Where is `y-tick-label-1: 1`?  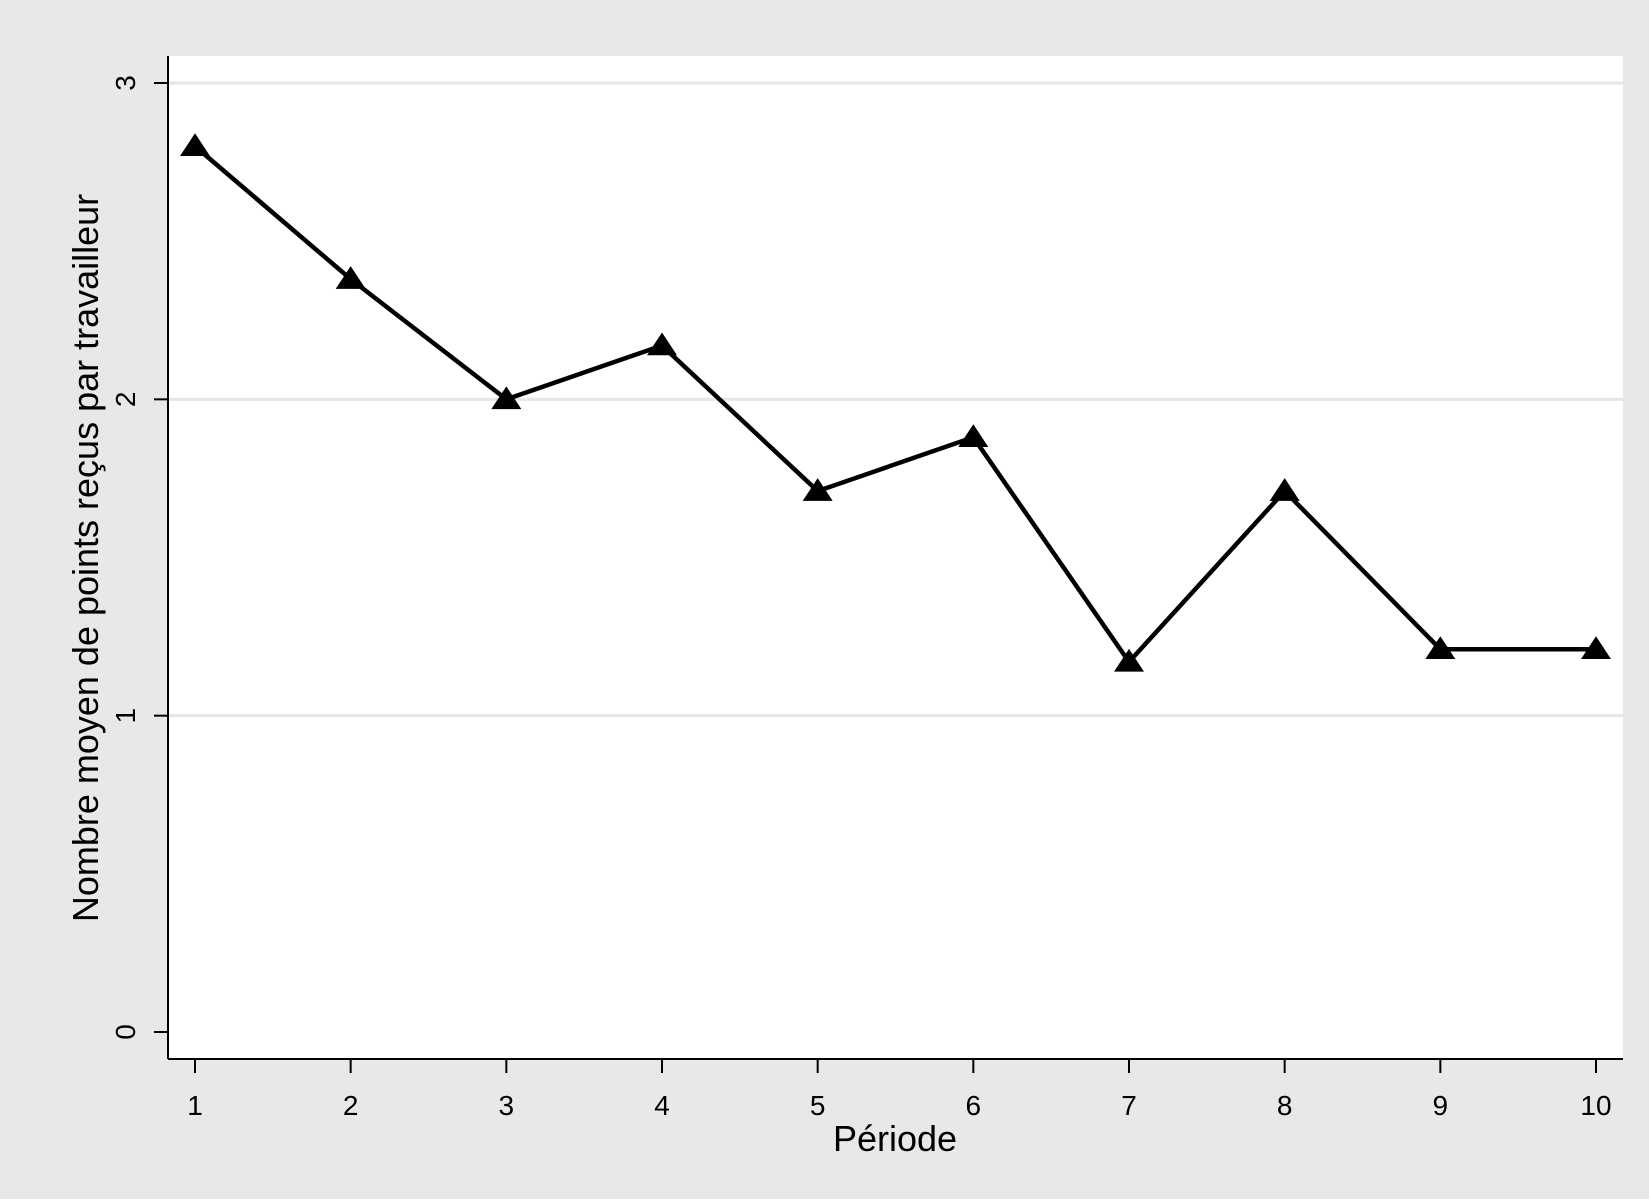 y-tick-label-1: 1 is located at coordinates (125, 716).